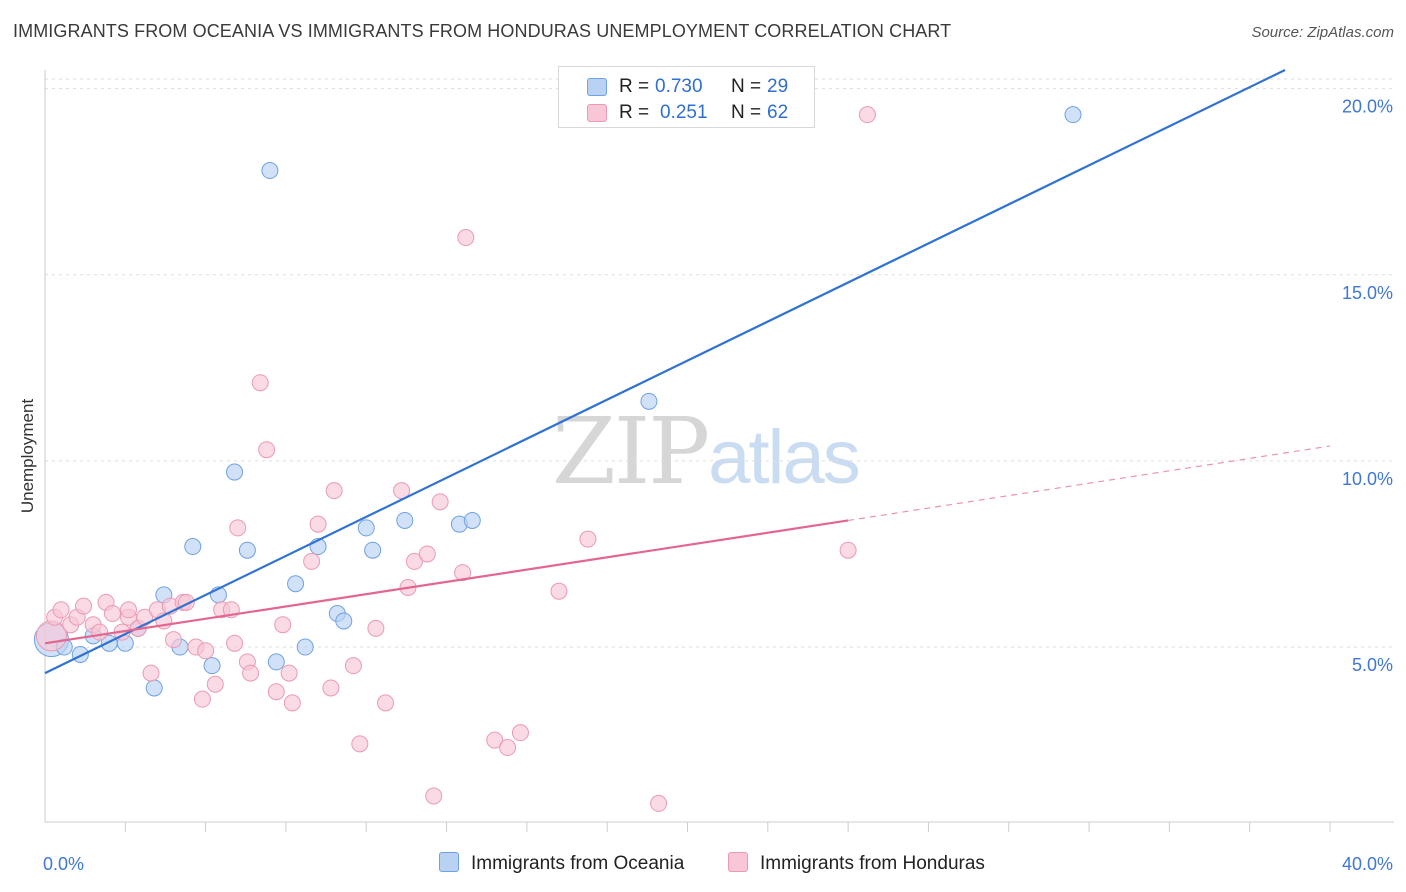 This screenshot has height=892, width=1406. What do you see at coordinates (778, 86) in the screenshot?
I see `legend-n-value-oceania: 29` at bounding box center [778, 86].